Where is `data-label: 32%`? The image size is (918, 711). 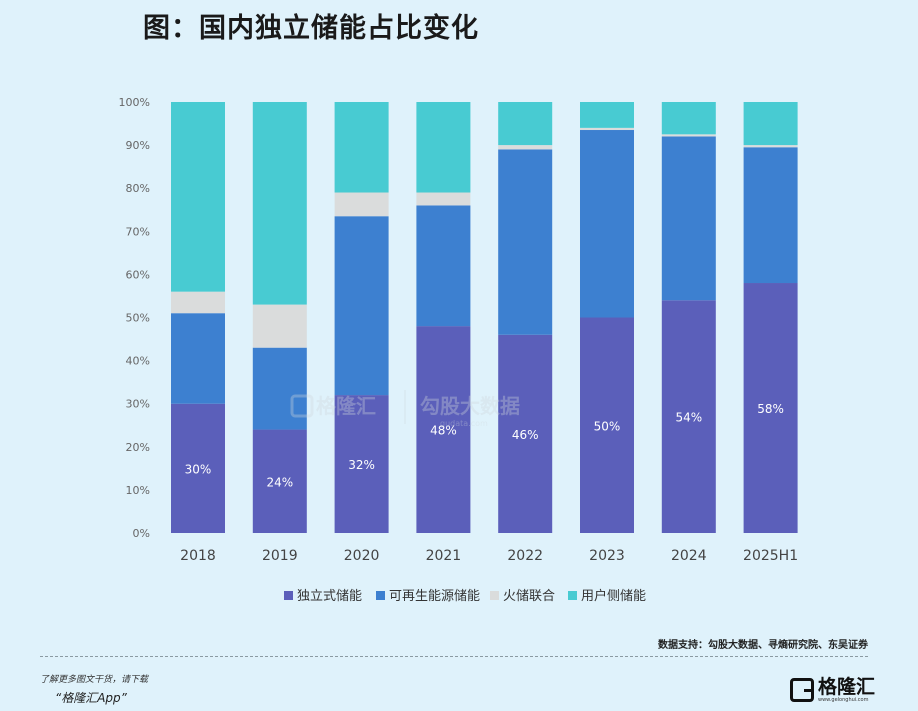 data-label: 32% is located at coordinates (361, 465).